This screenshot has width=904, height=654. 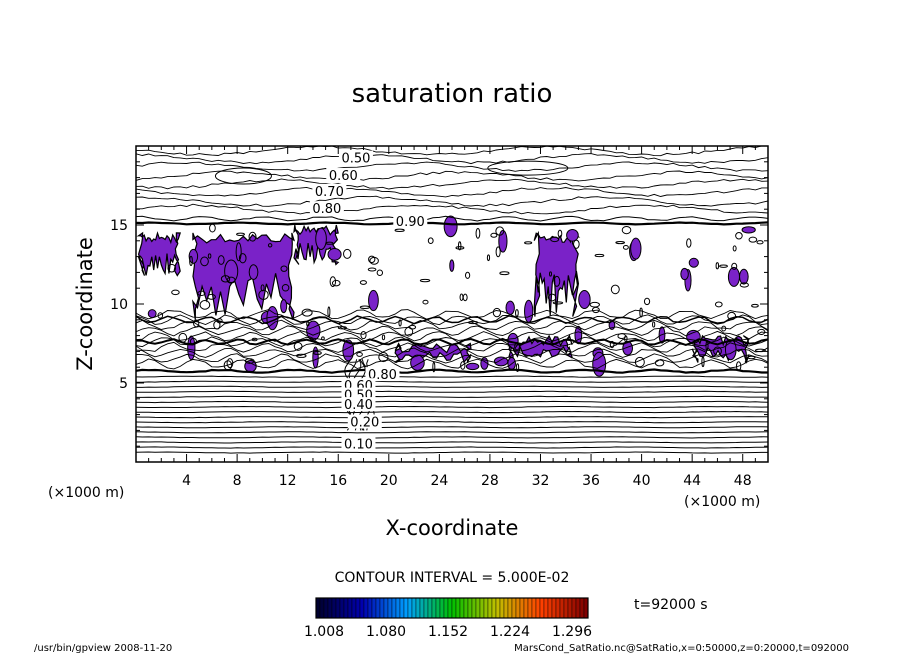 What do you see at coordinates (452, 608) in the screenshot?
I see `colorbar` at bounding box center [452, 608].